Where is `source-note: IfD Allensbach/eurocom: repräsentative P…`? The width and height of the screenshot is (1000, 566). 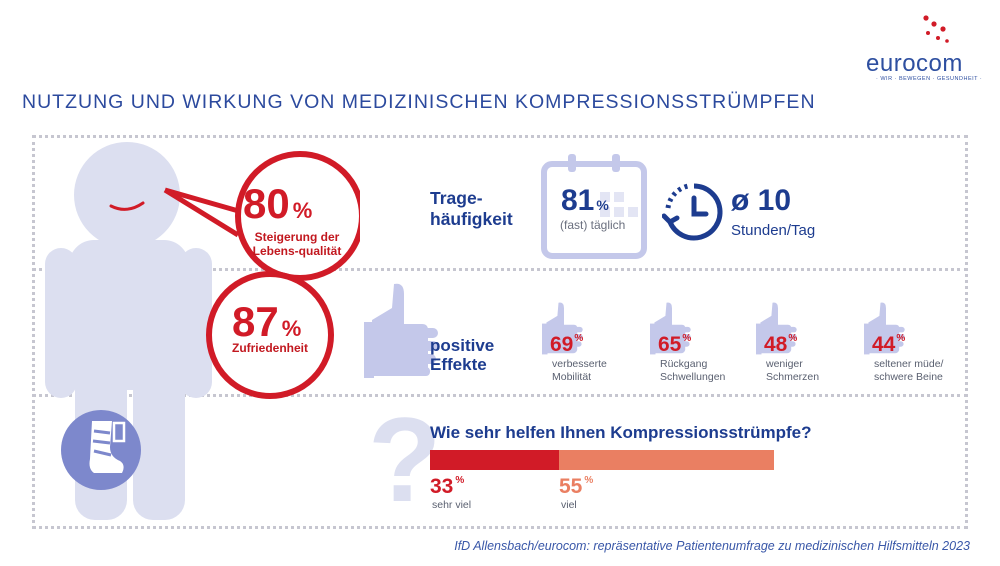
source-note: IfD Allensbach/eurocom: repräsentative P… is located at coordinates (712, 546).